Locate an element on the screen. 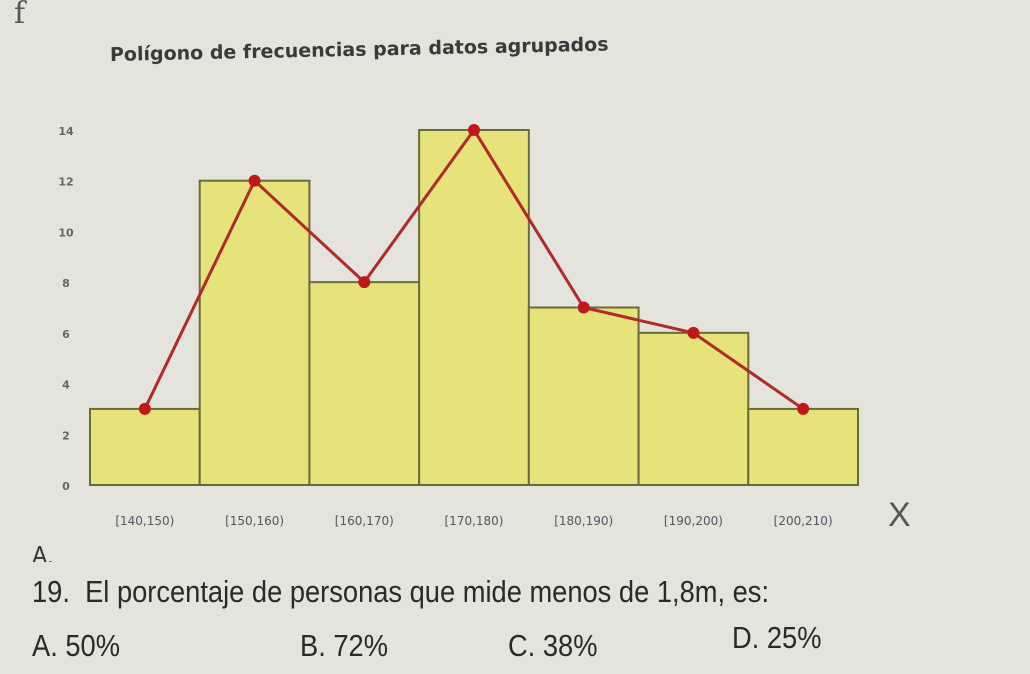 This screenshot has height=674, width=1030. x-tick-label: [190,200) is located at coordinates (693, 521).